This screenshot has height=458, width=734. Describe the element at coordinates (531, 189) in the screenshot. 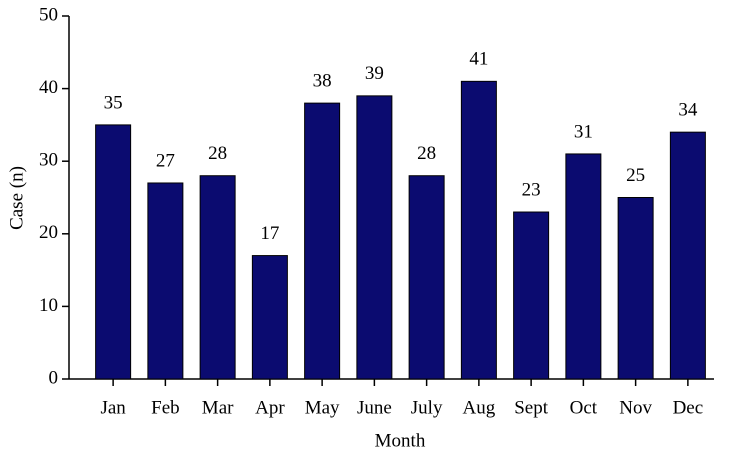

I see `data-label: 23` at that location.